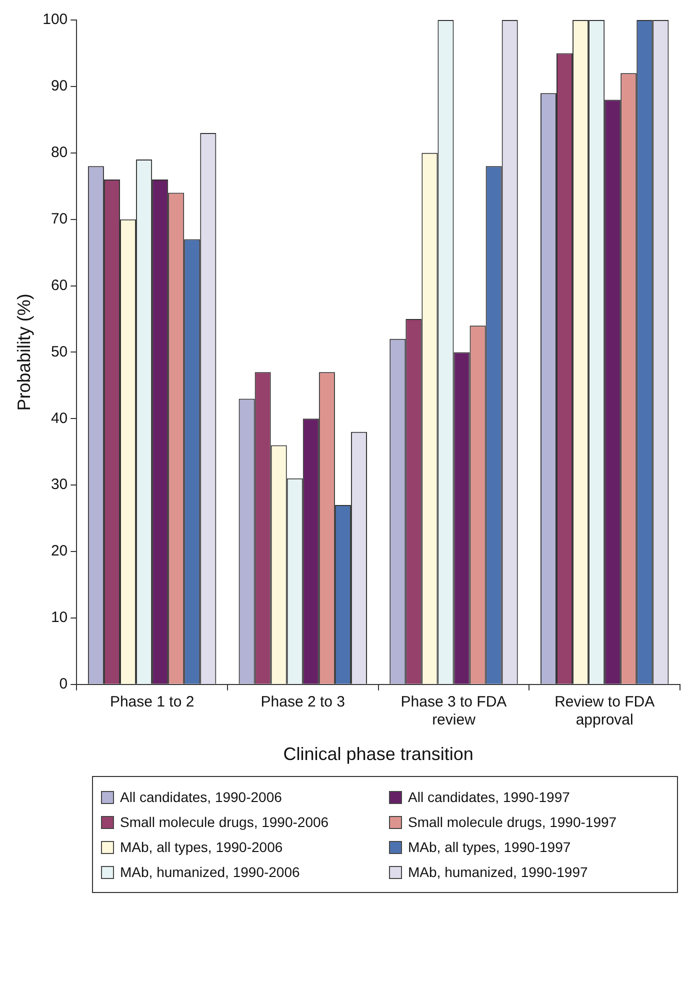 The width and height of the screenshot is (688, 983). I want to click on x-axis-title: Clinical phase transition, so click(378, 754).